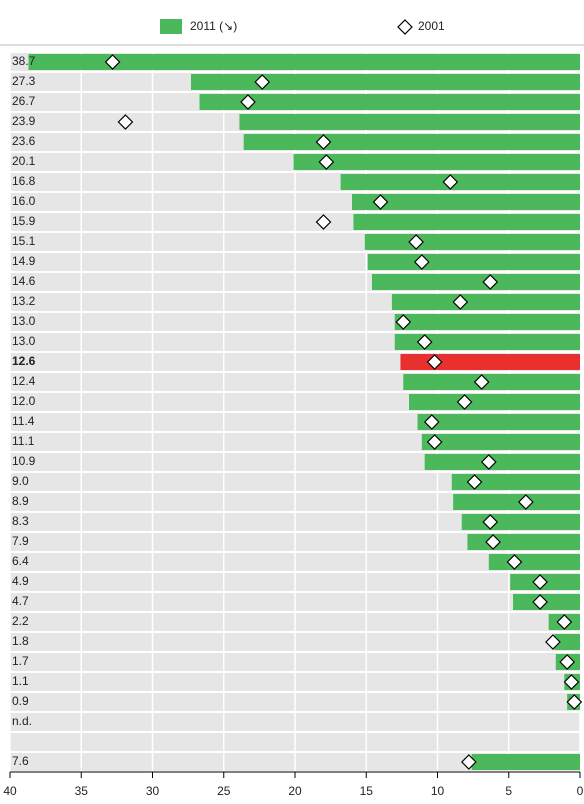 This screenshot has width=584, height=804. Describe the element at coordinates (10, 791) in the screenshot. I see `x-tick-label: 40` at that location.